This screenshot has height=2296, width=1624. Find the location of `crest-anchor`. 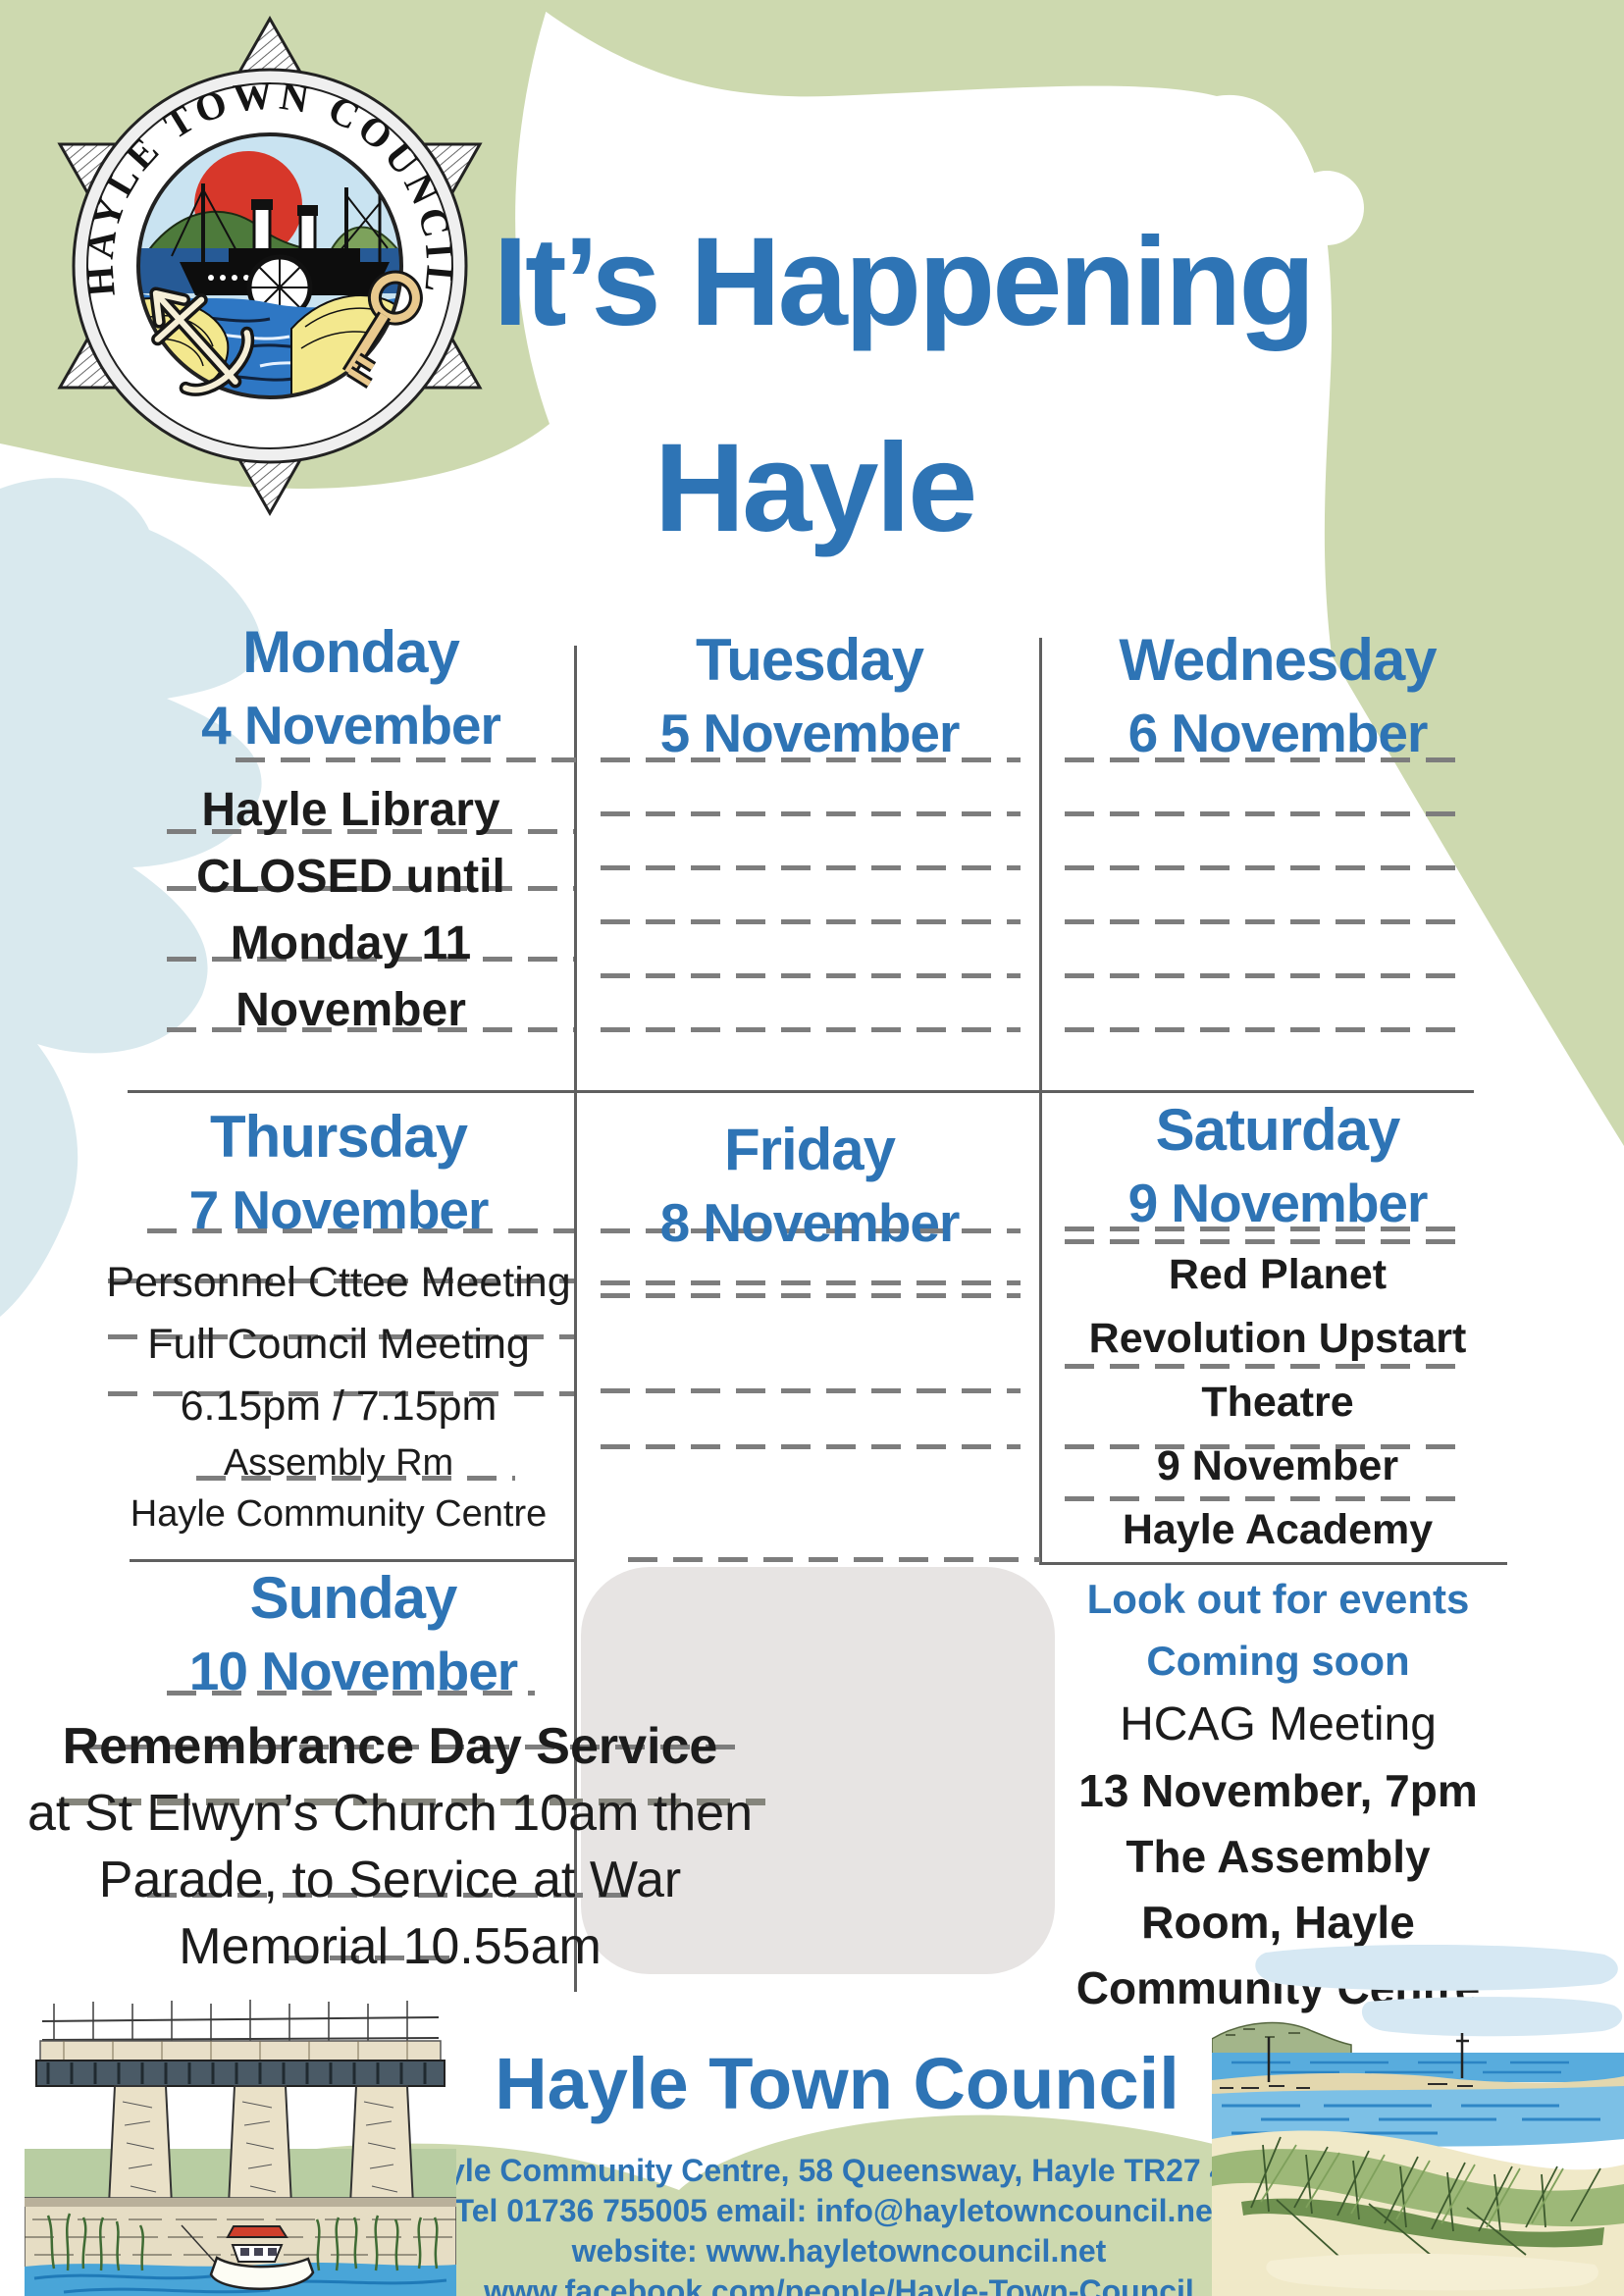

crest-anchor is located at coordinates (202, 341).